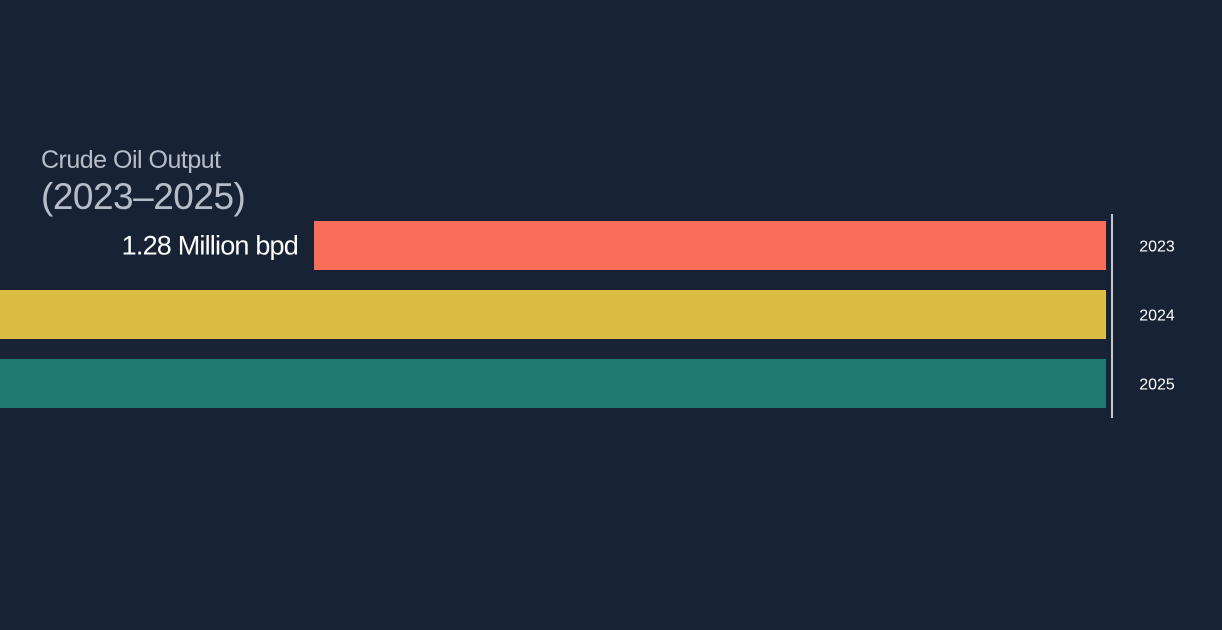 The height and width of the screenshot is (630, 1222). I want to click on bar-2025, so click(553, 383).